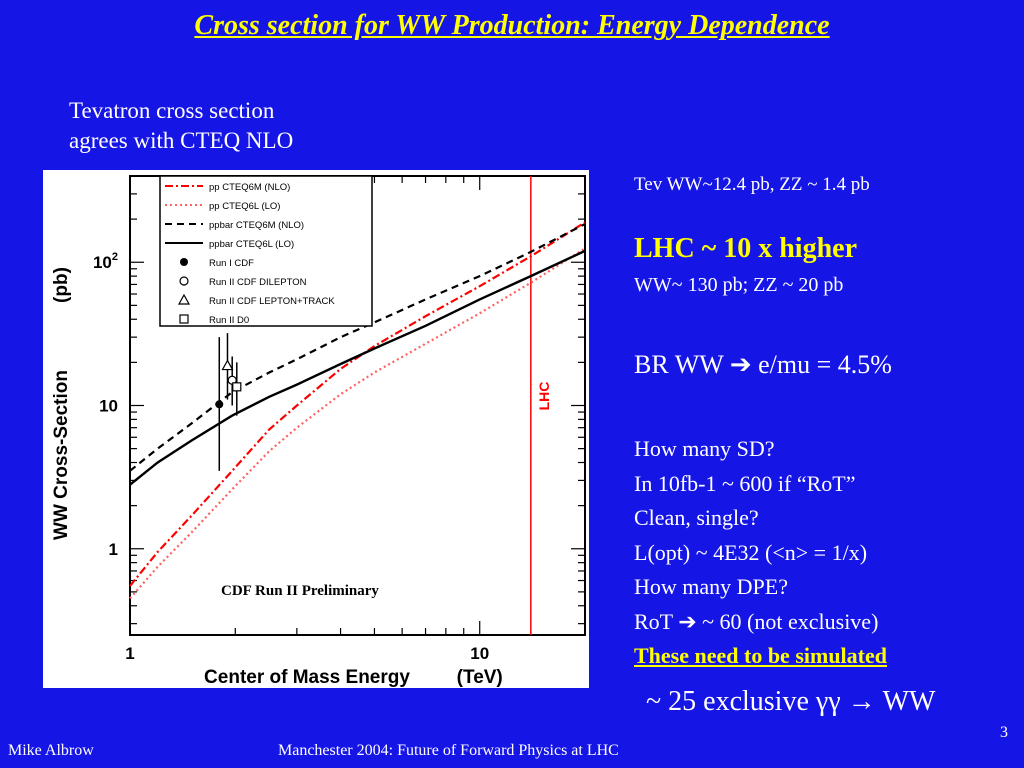  What do you see at coordinates (480, 677) in the screenshot?
I see `x-axis-unit: (TeV)` at bounding box center [480, 677].